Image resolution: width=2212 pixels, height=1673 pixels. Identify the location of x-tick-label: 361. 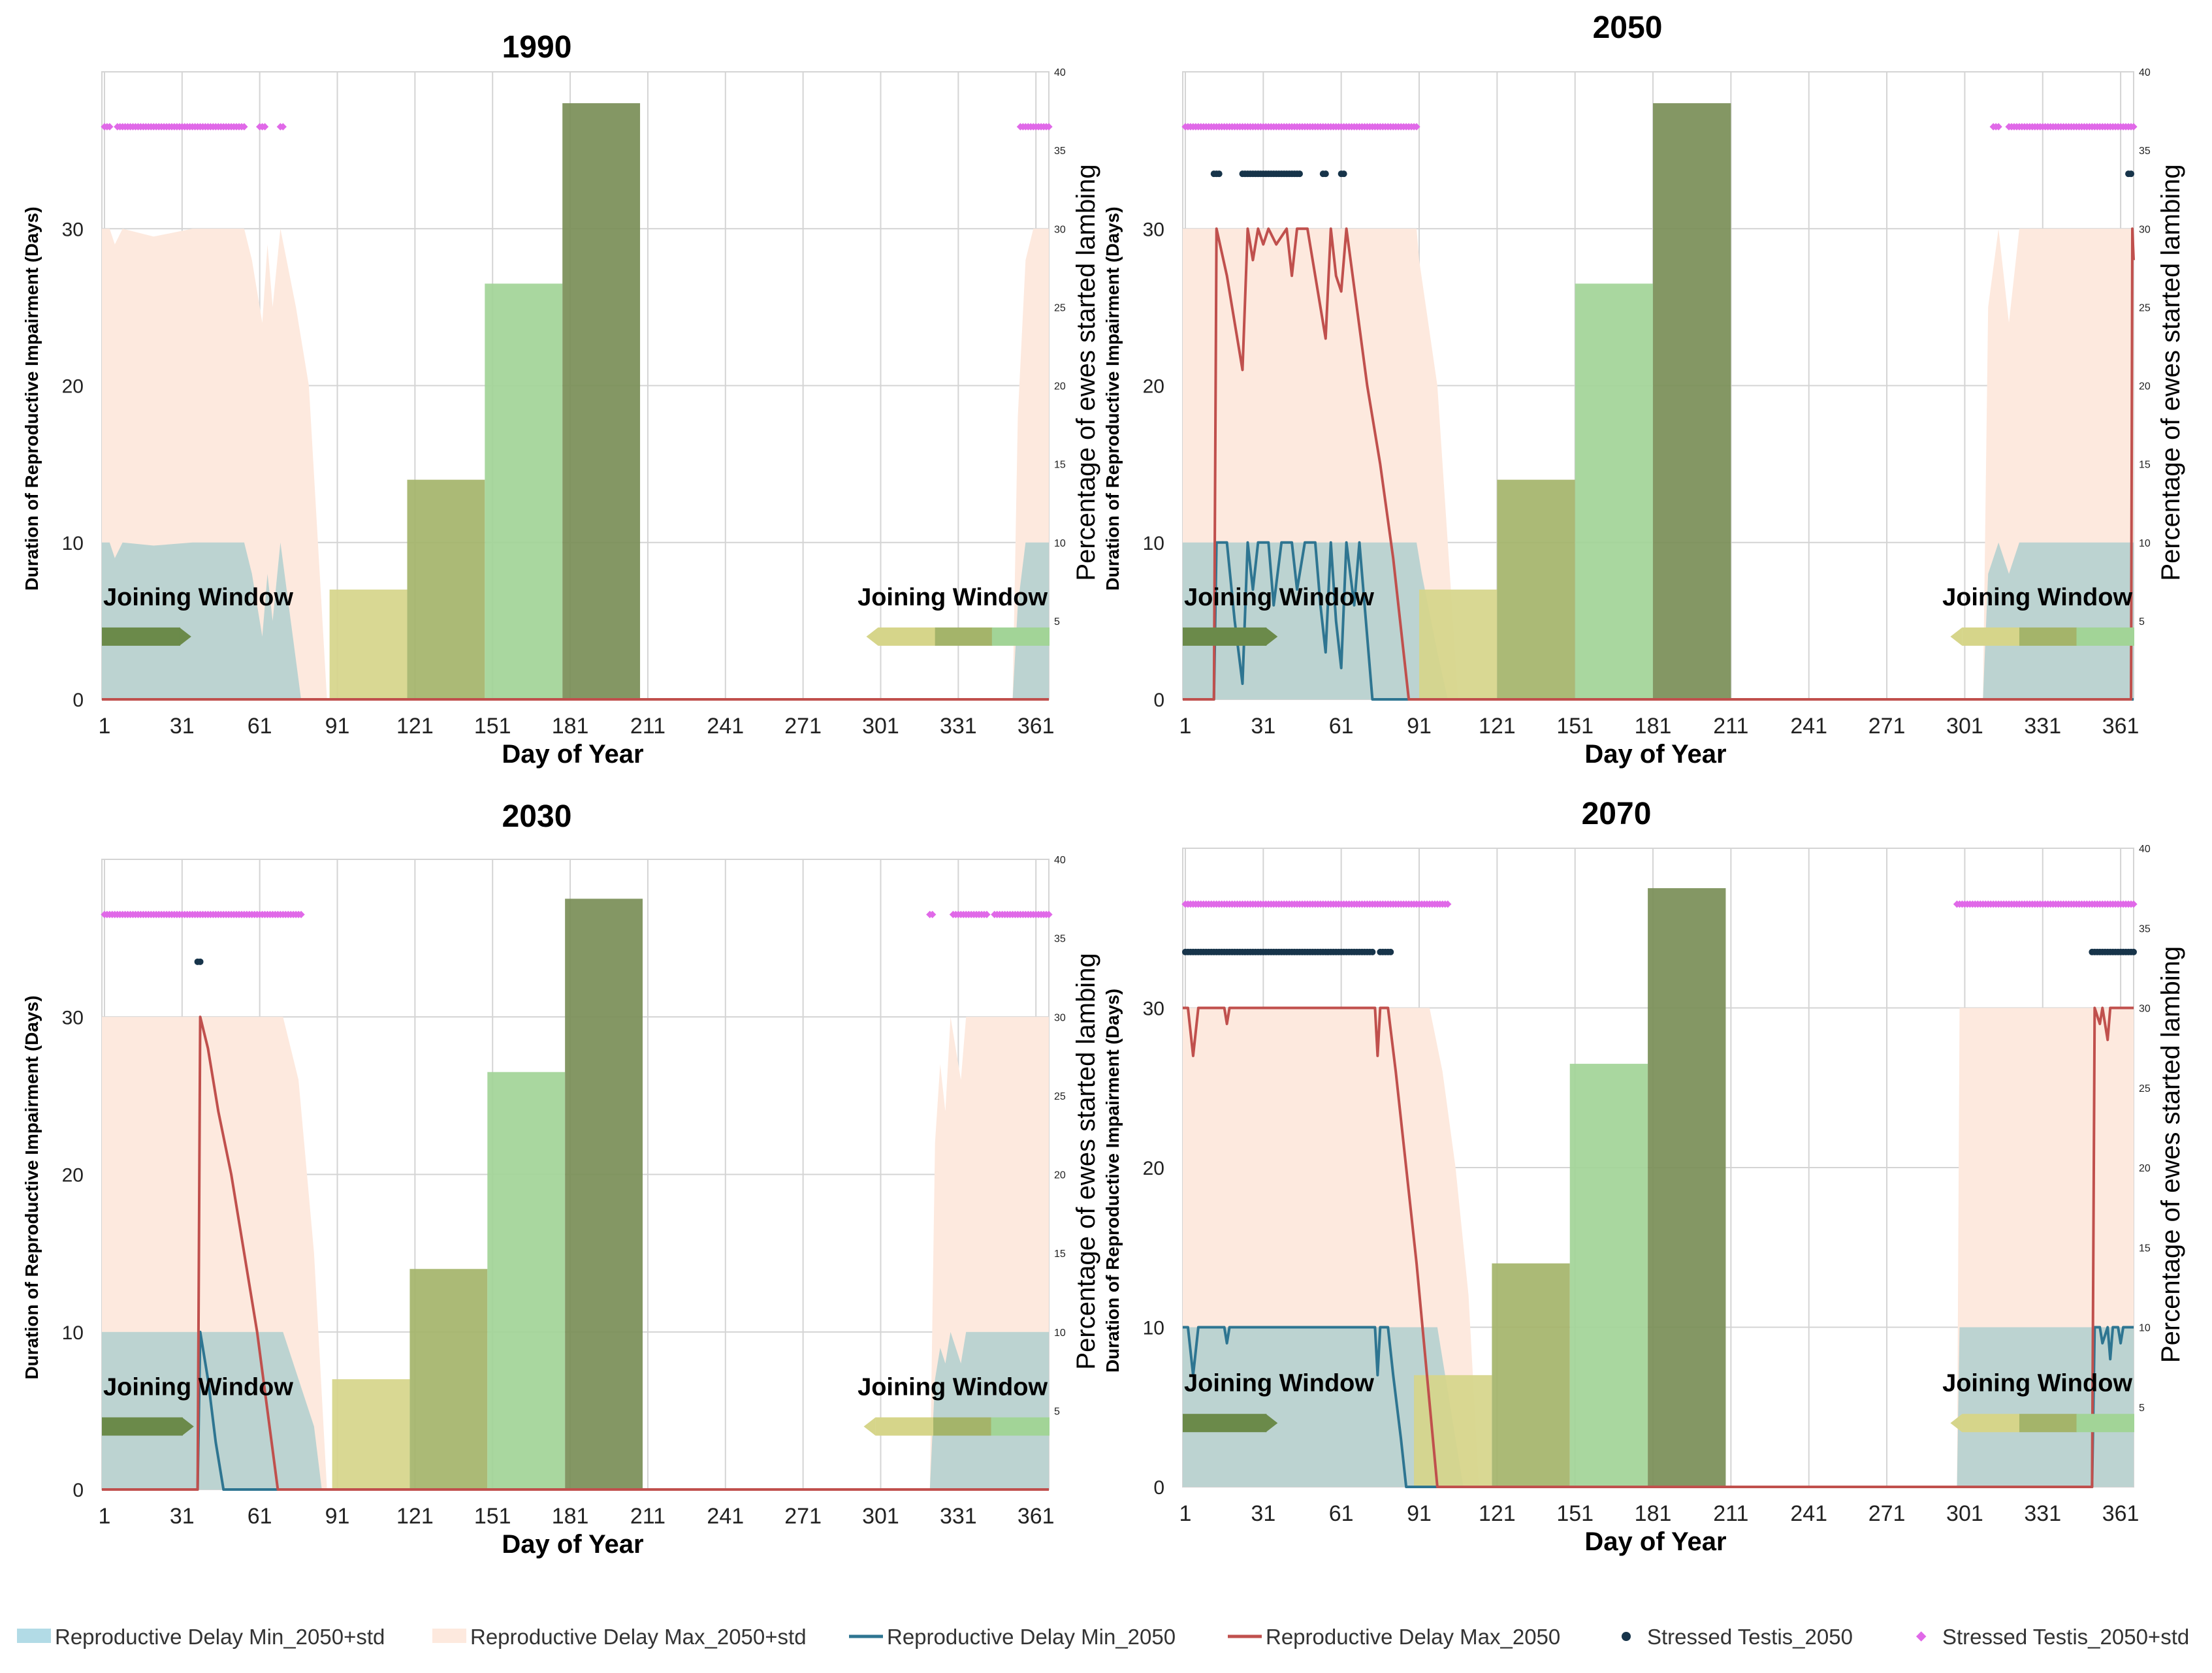
(2121, 726).